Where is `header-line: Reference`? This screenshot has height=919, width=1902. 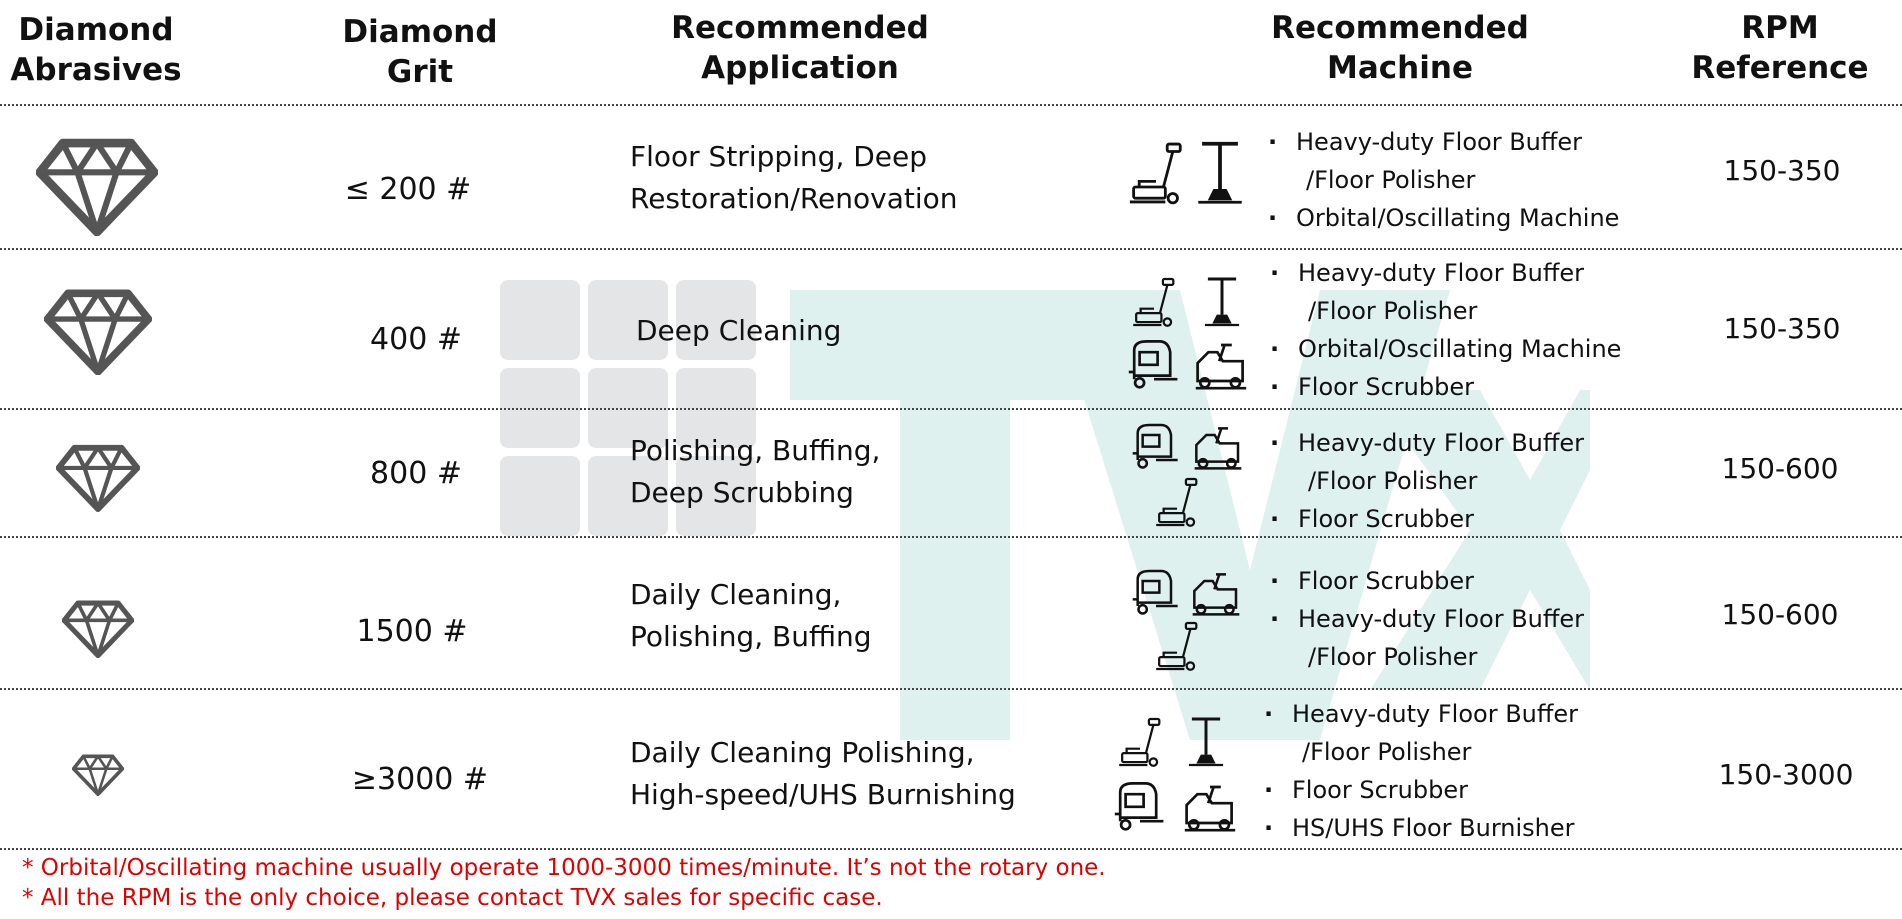
header-line: Reference is located at coordinates (1780, 68).